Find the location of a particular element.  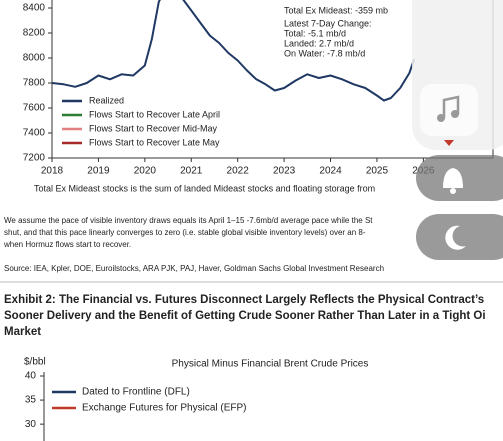

y-tick-label: 8200 is located at coordinates (34, 33).